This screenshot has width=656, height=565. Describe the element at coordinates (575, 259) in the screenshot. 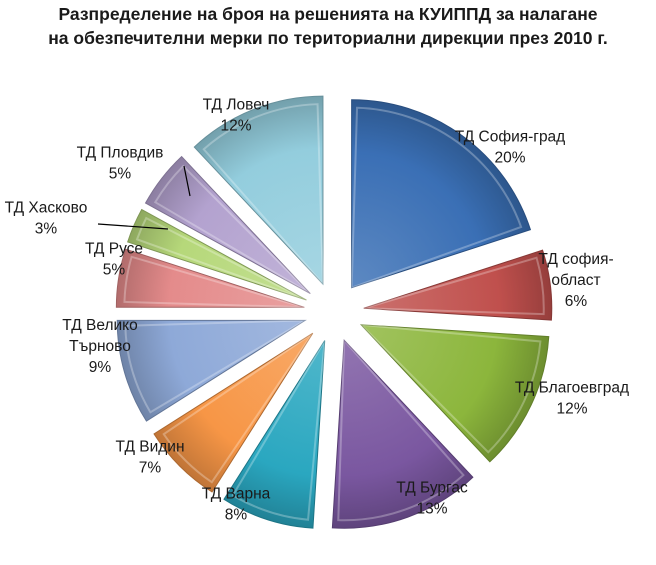

I see `slice-name-label: ТД софия-` at that location.